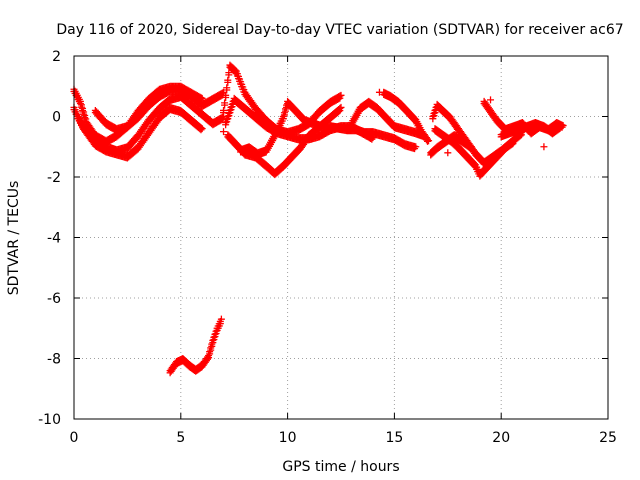  Describe the element at coordinates (288, 438) in the screenshot. I see `x-tick-label: 10` at that location.